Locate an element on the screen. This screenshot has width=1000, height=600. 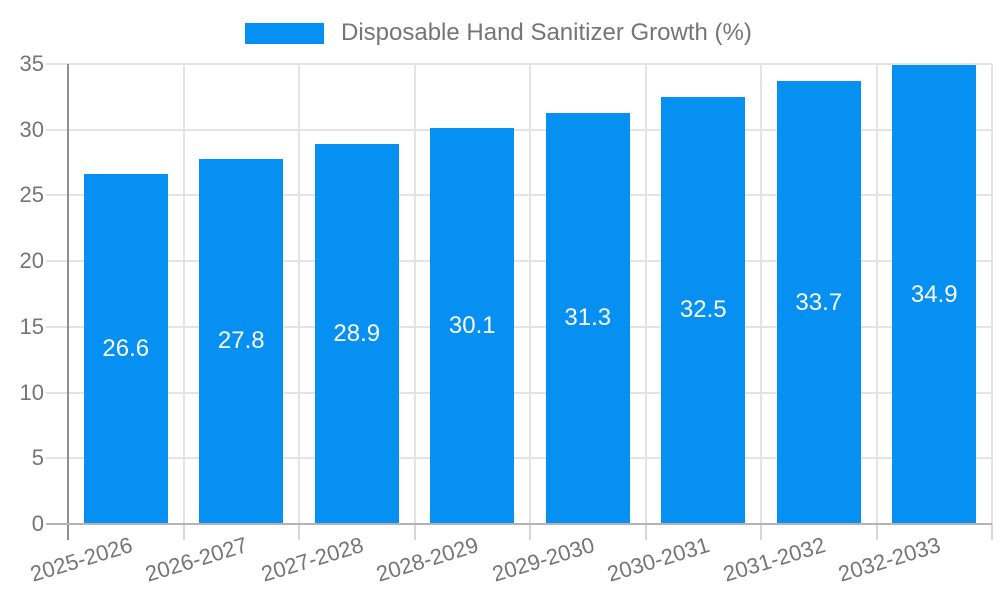
legend-label: Disposable Hand Sanitizer Growth (%) is located at coordinates (546, 32).